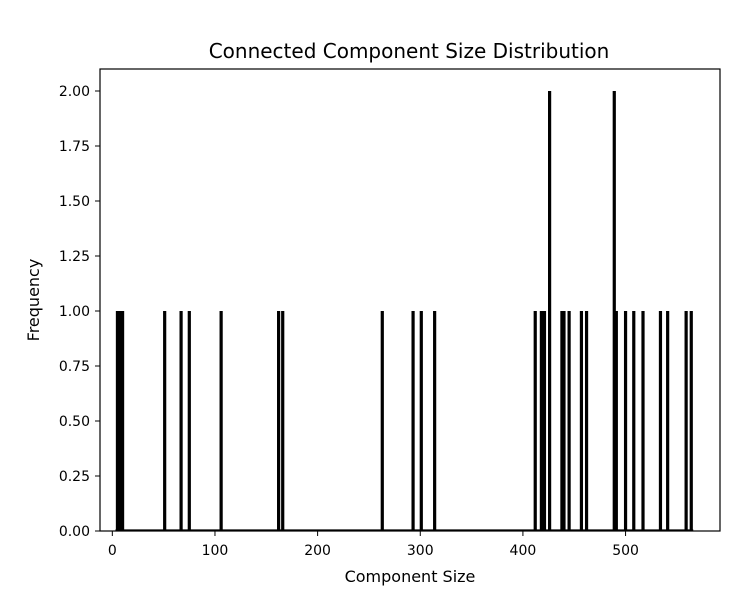 The image size is (747, 597). I want to click on x-tick-label: 100, so click(215, 551).